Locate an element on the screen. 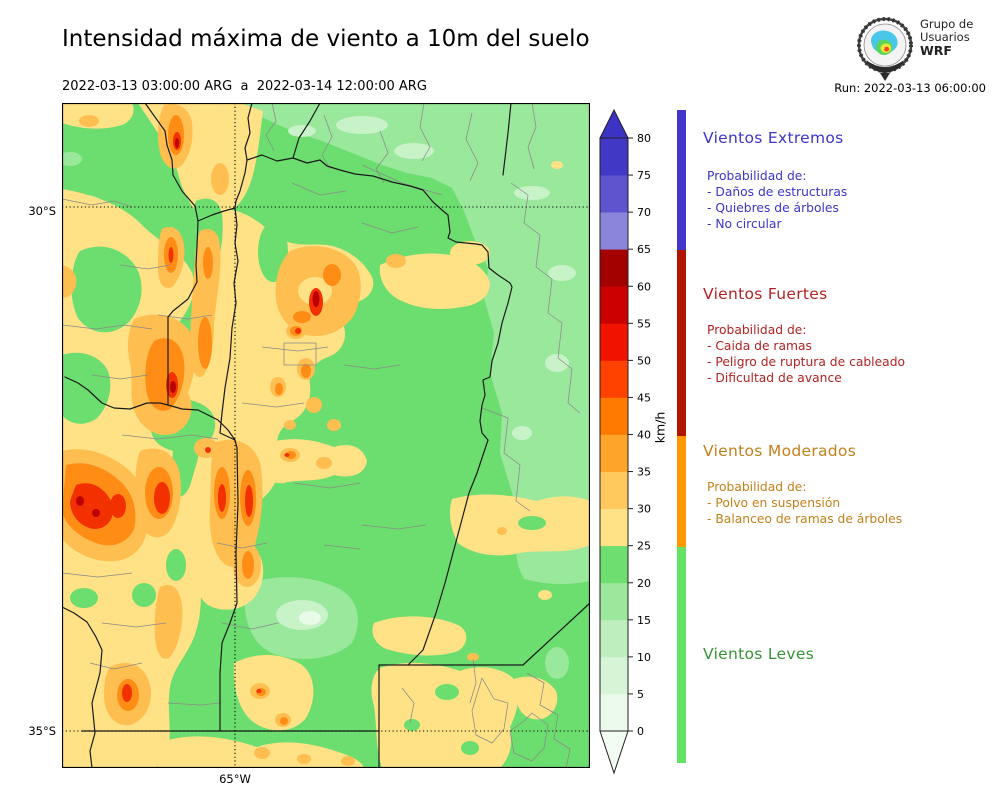  lat-tick-35s: 35°S is located at coordinates (42, 731).